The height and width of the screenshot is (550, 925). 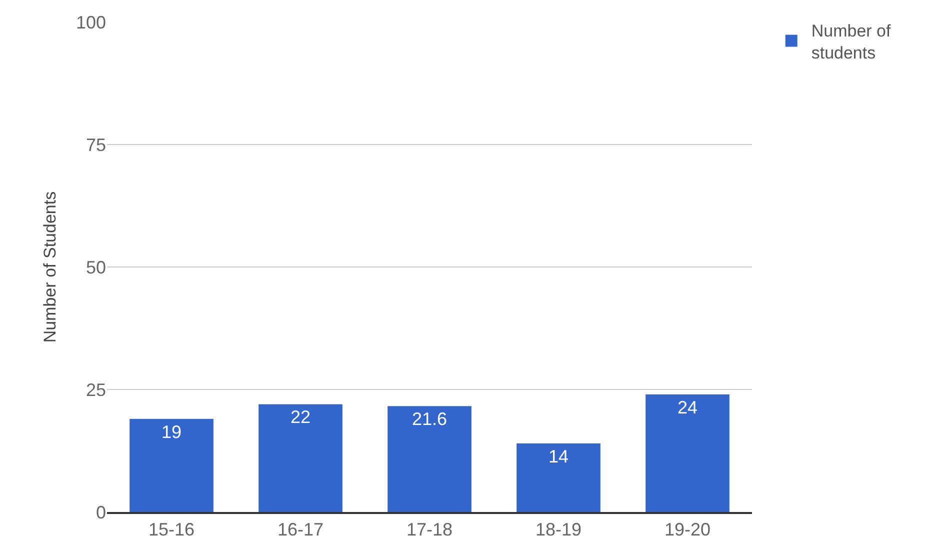 What do you see at coordinates (91, 22) in the screenshot?
I see `y-tick-label: 100` at bounding box center [91, 22].